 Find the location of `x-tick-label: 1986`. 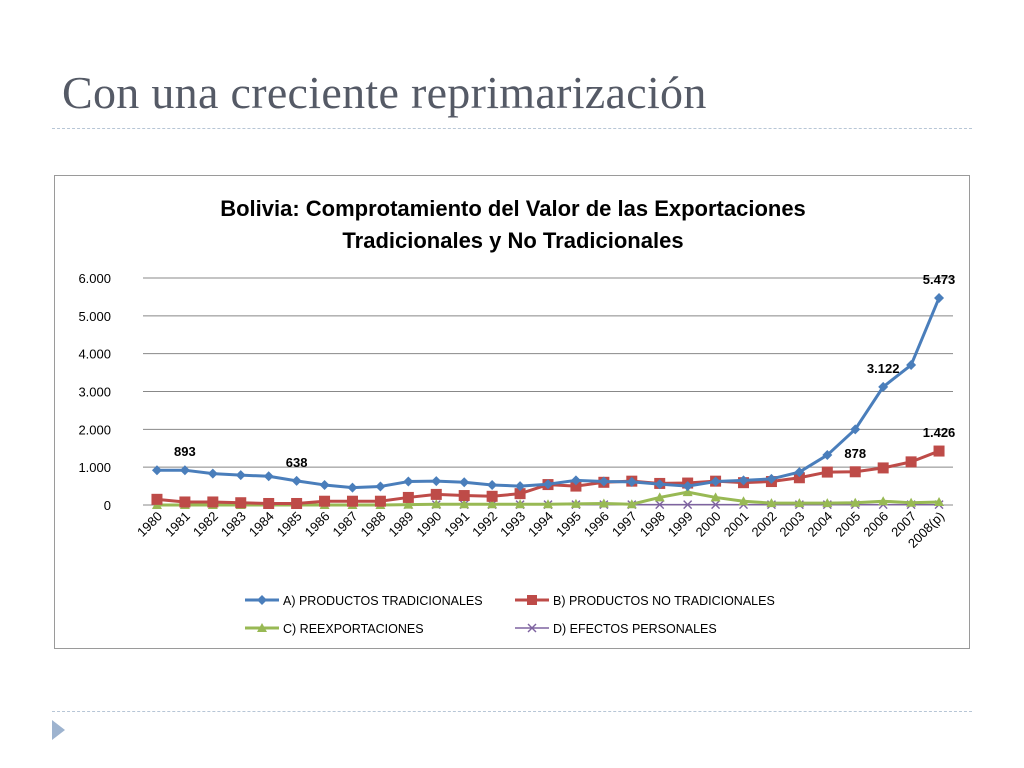

x-tick-label: 1986 is located at coordinates (317, 524).